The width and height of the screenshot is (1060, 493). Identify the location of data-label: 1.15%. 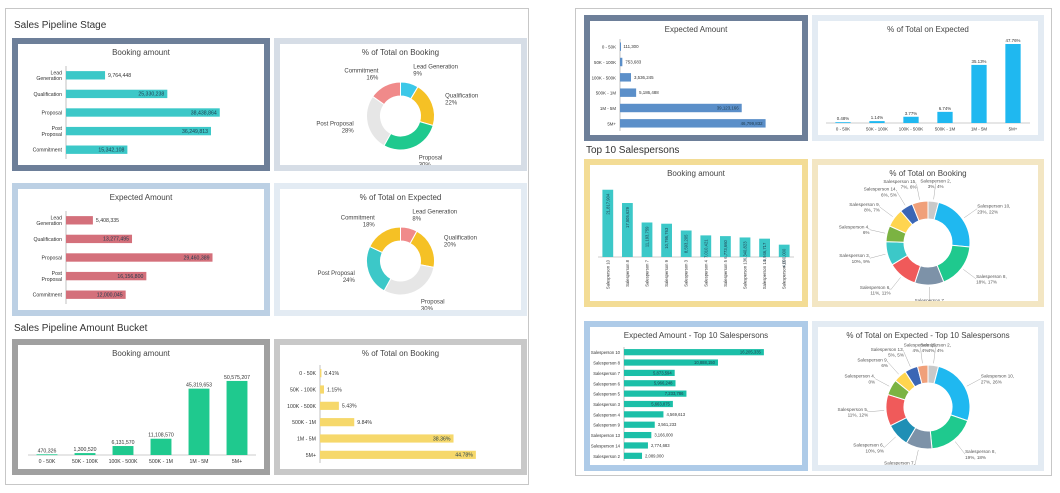
(334, 390).